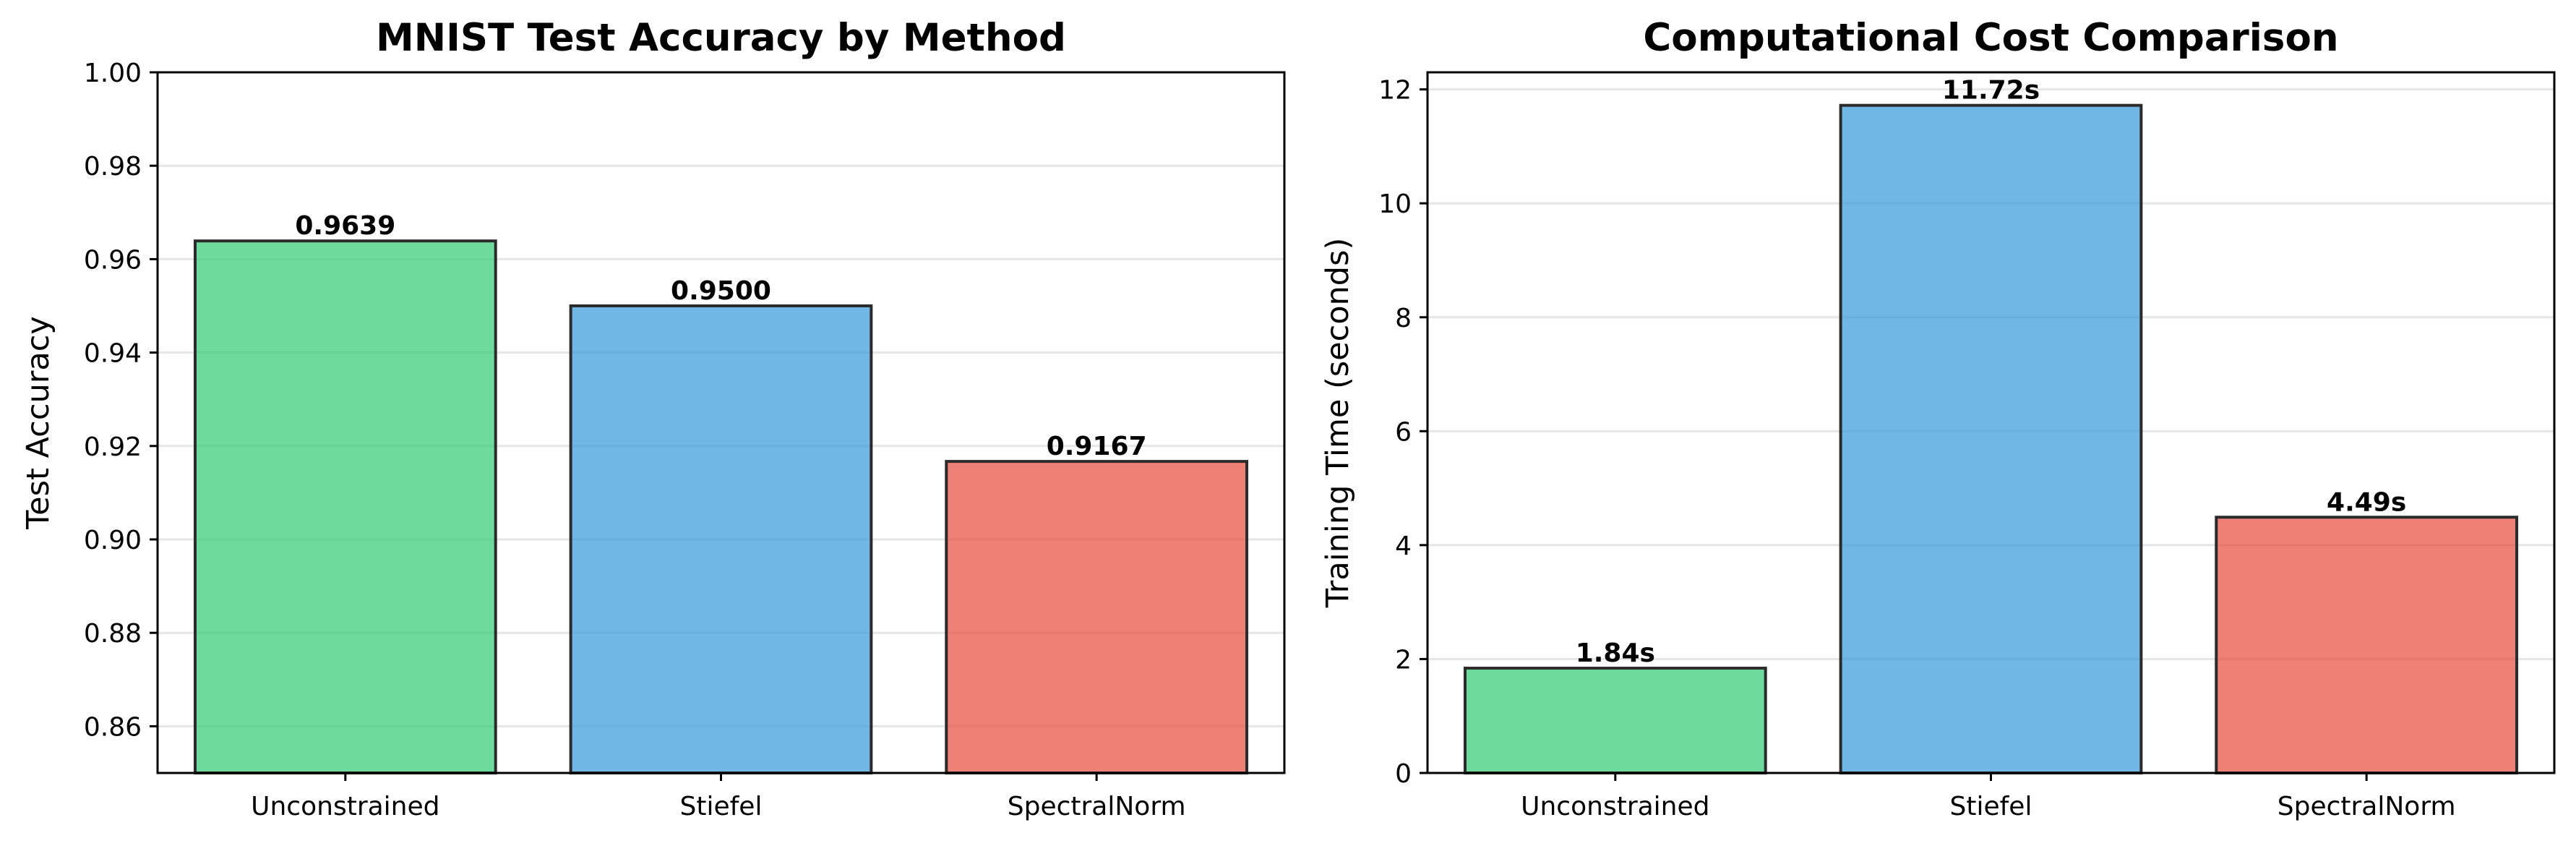 Image resolution: width=2576 pixels, height=846 pixels. What do you see at coordinates (1395, 204) in the screenshot?
I see `y-tick-label: 10` at bounding box center [1395, 204].